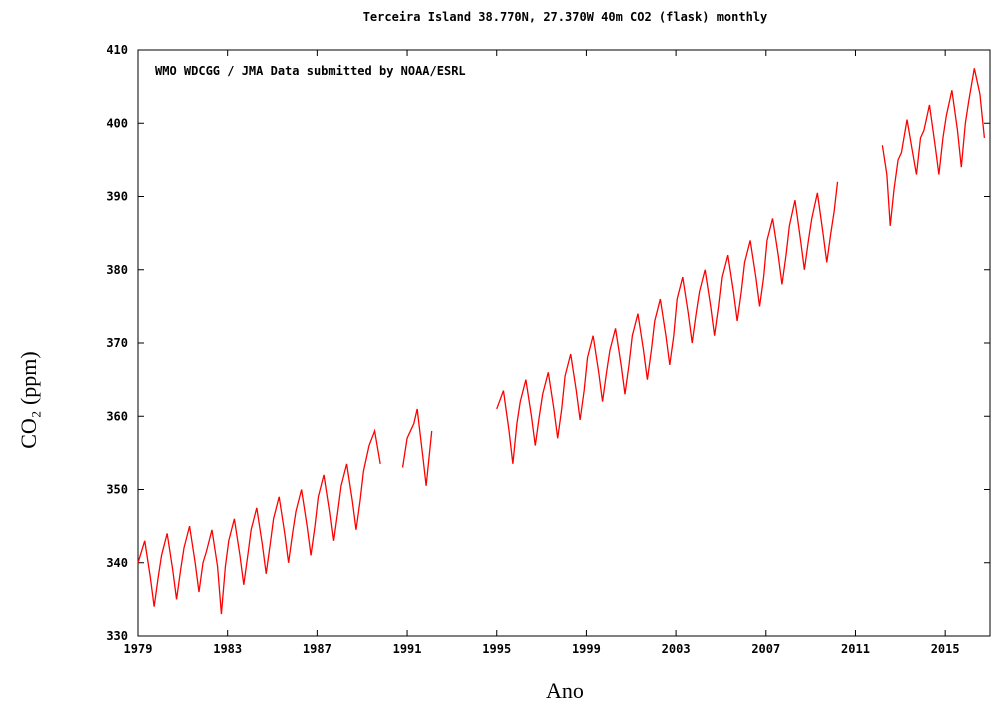  What do you see at coordinates (855, 649) in the screenshot?
I see `x-tick-label: 2011` at bounding box center [855, 649].